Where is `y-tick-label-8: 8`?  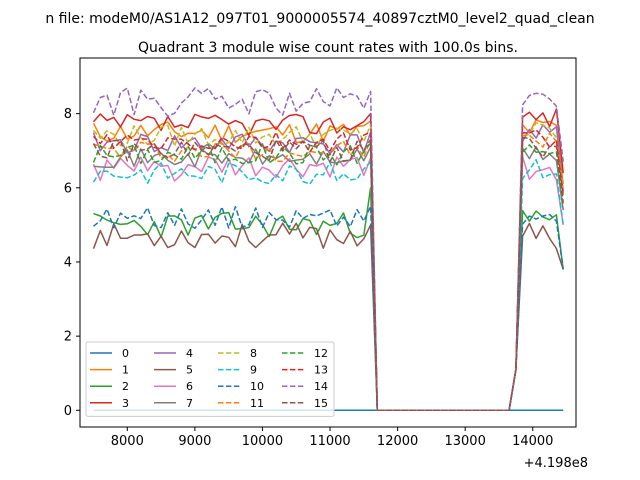 y-tick-label-8: 8 is located at coordinates (68, 114).